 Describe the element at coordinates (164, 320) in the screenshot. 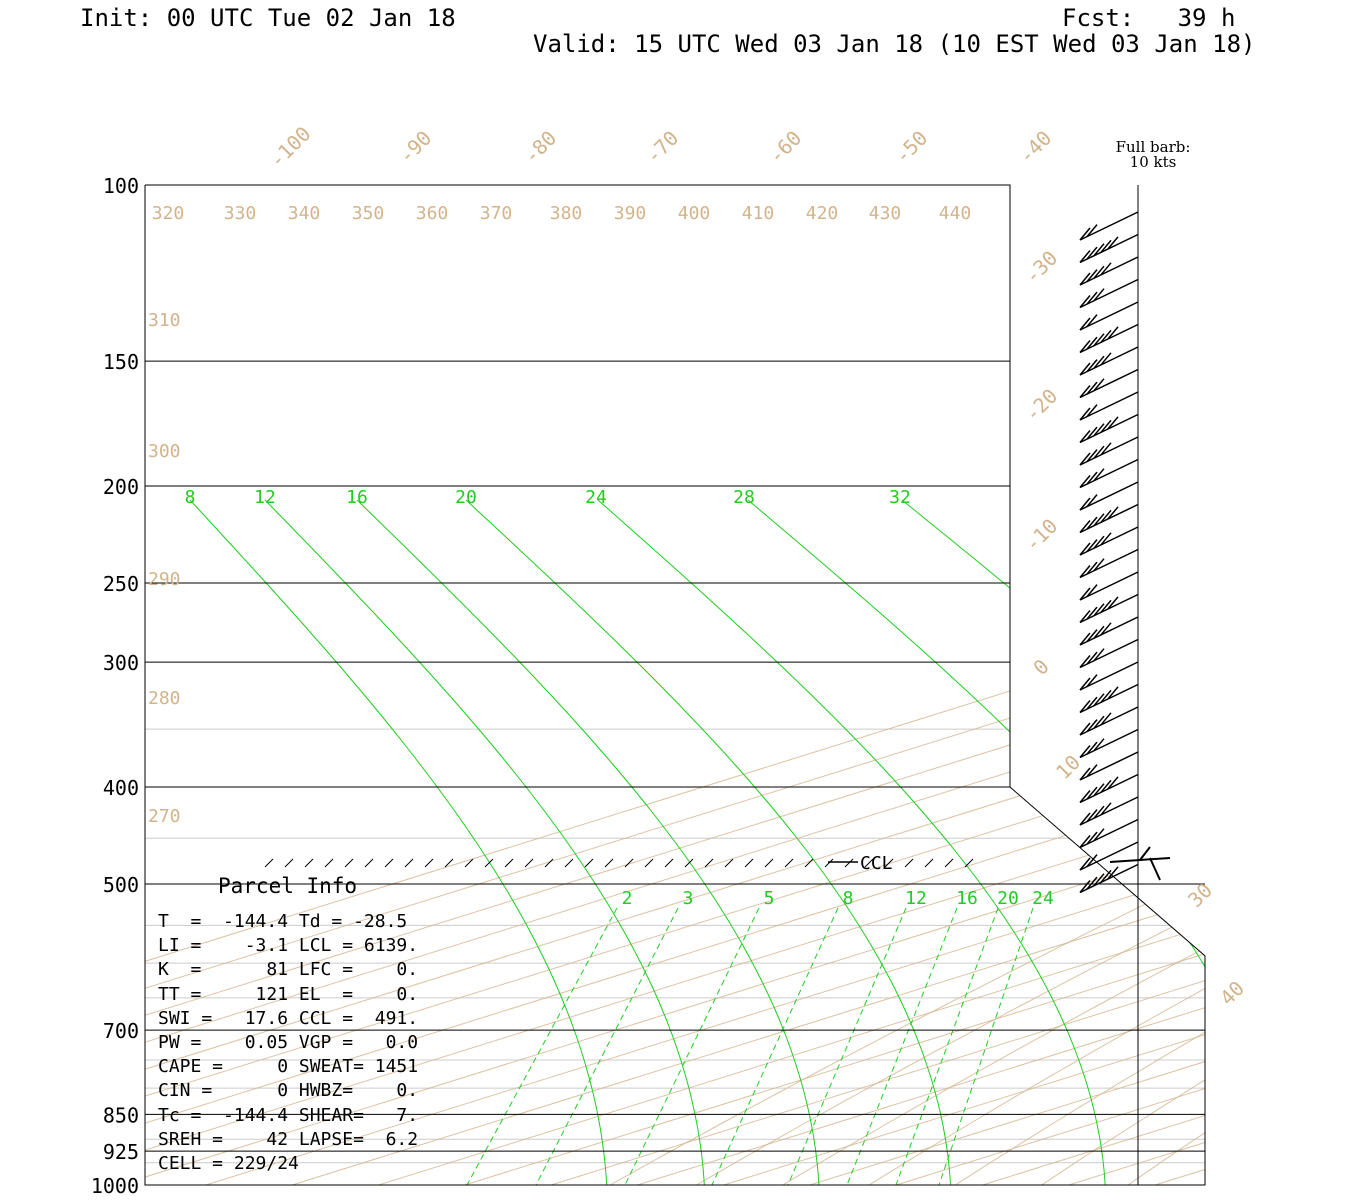

I see `theta-label-left: 310` at that location.